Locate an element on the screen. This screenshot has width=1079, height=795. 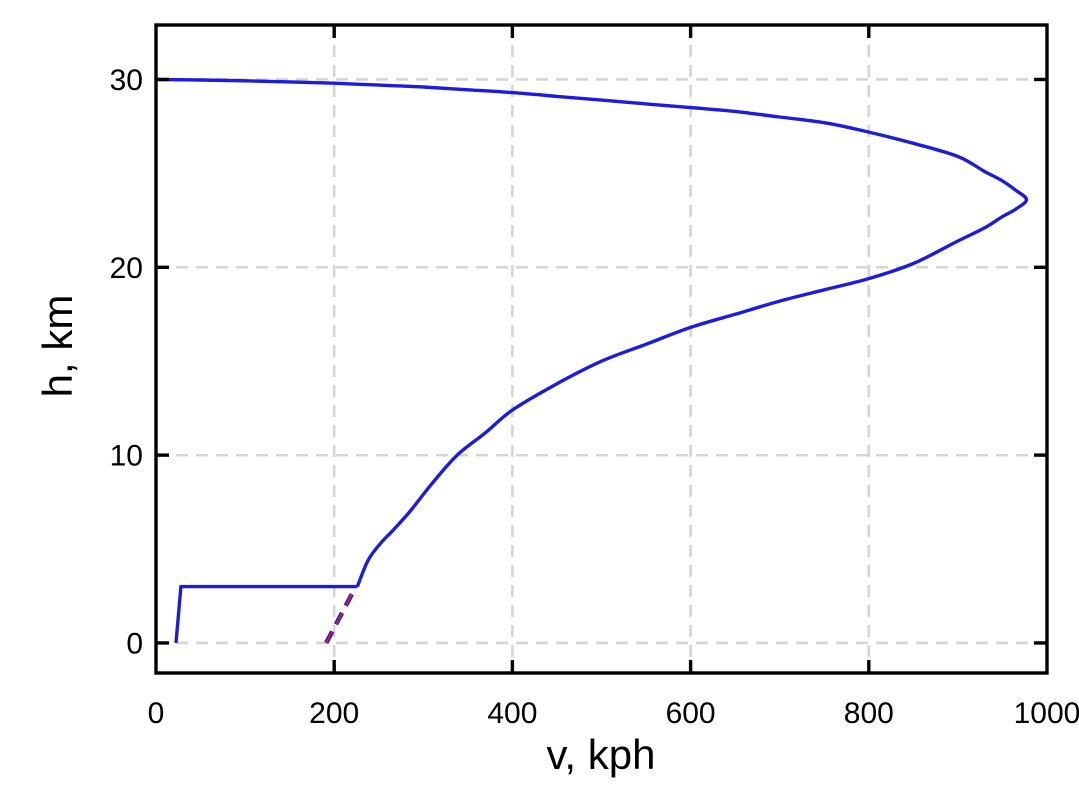
y-tick-labels: 0 10 20 30 is located at coordinates (126, 362).